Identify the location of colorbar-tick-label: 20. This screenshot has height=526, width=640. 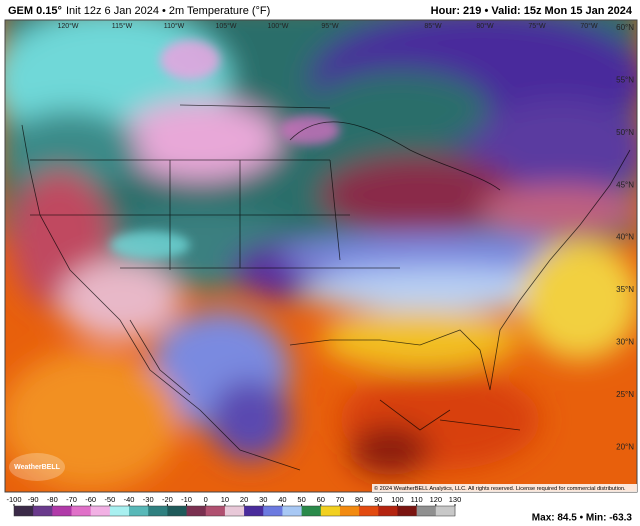
(244, 499).